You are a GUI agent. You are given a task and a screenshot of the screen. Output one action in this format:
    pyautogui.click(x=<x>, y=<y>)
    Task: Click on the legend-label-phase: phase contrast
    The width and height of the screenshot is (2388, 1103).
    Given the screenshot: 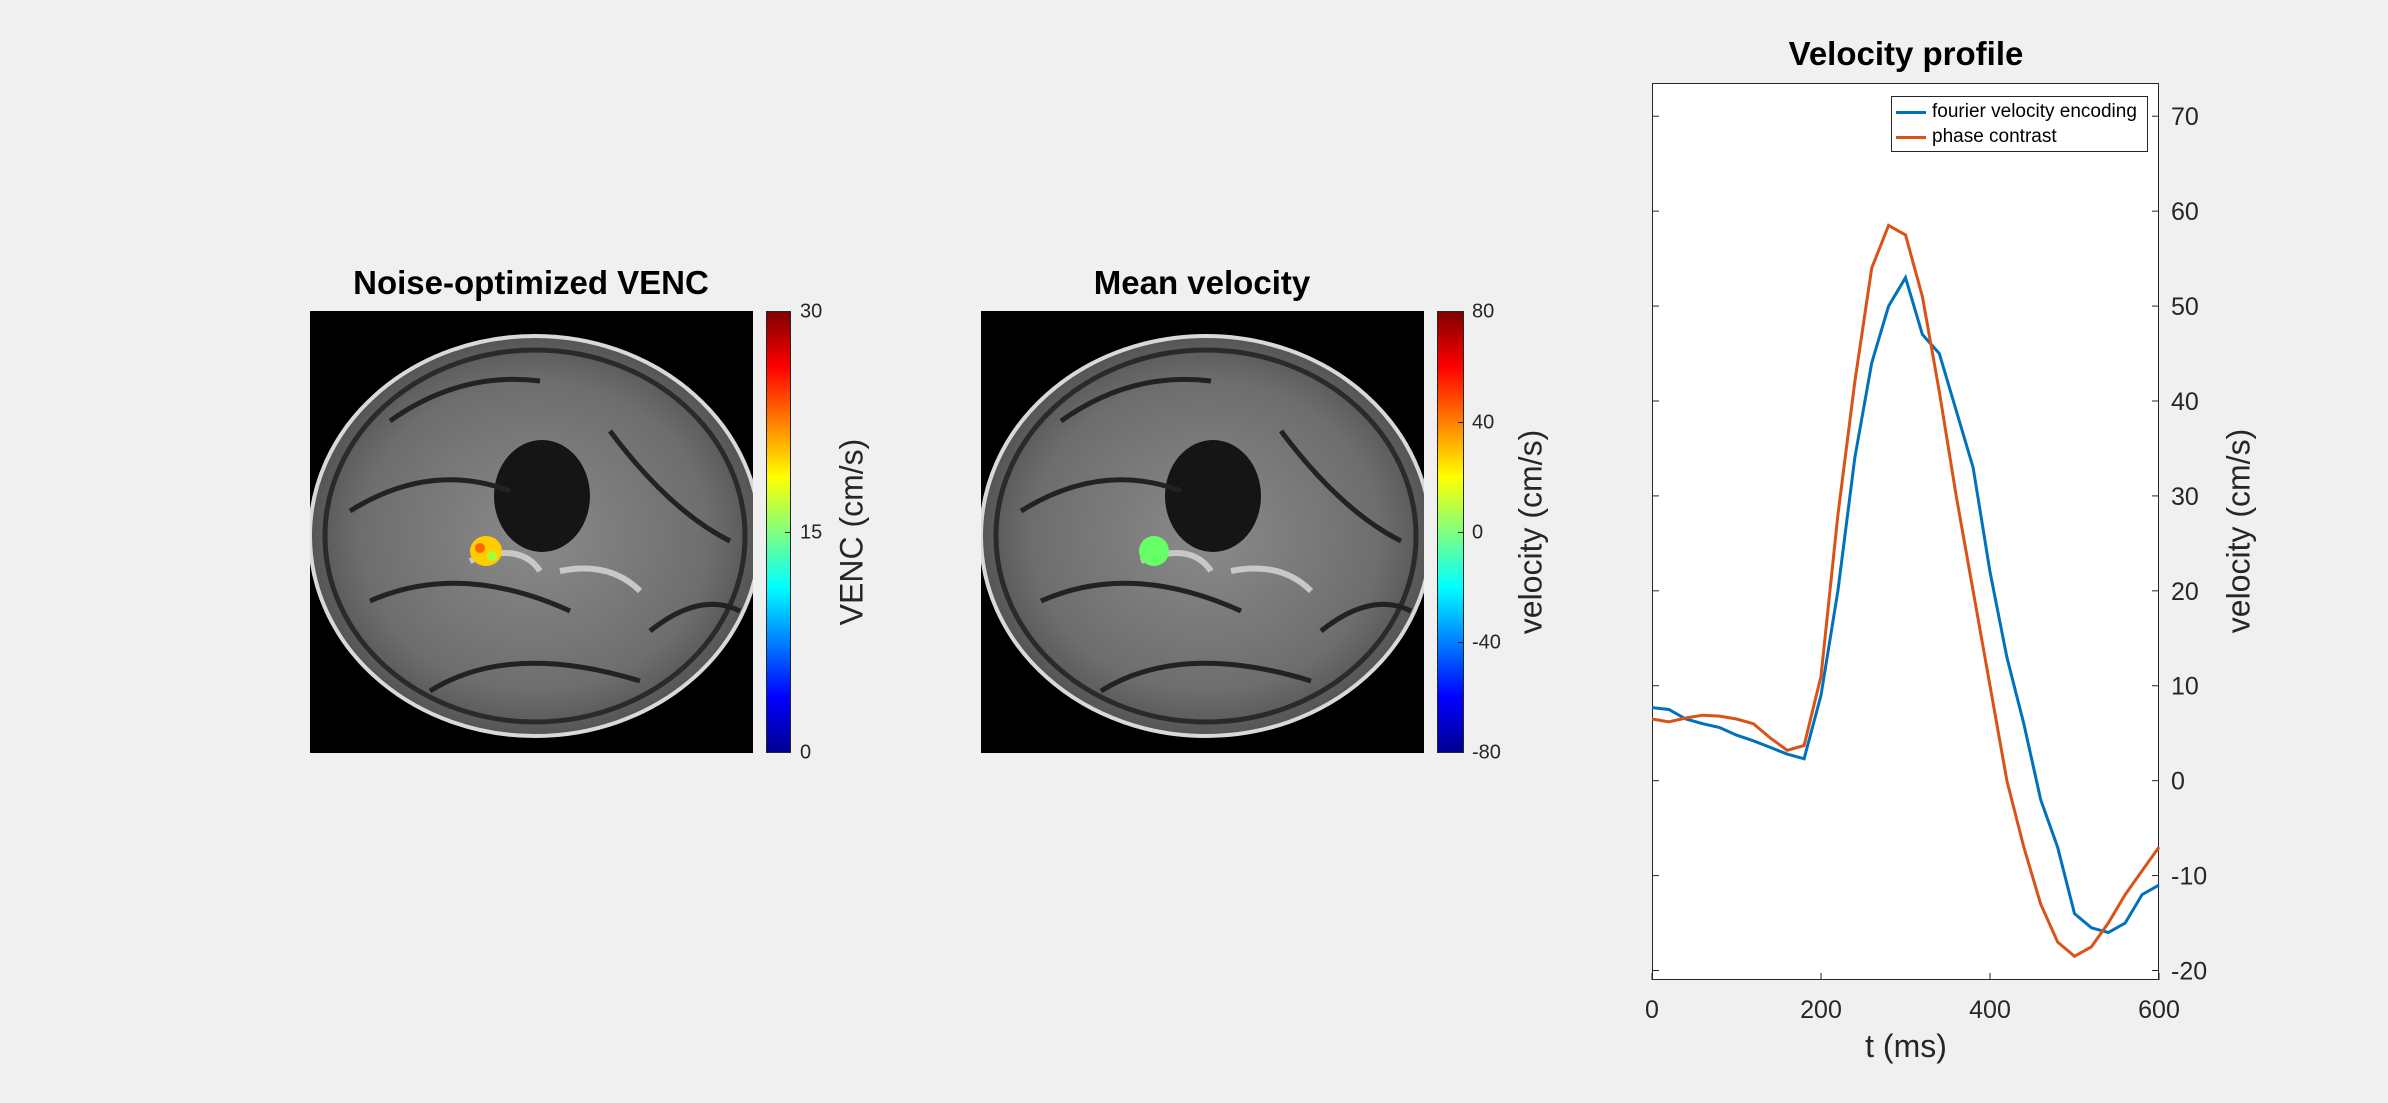 What is the action you would take?
    pyautogui.click(x=1994, y=136)
    